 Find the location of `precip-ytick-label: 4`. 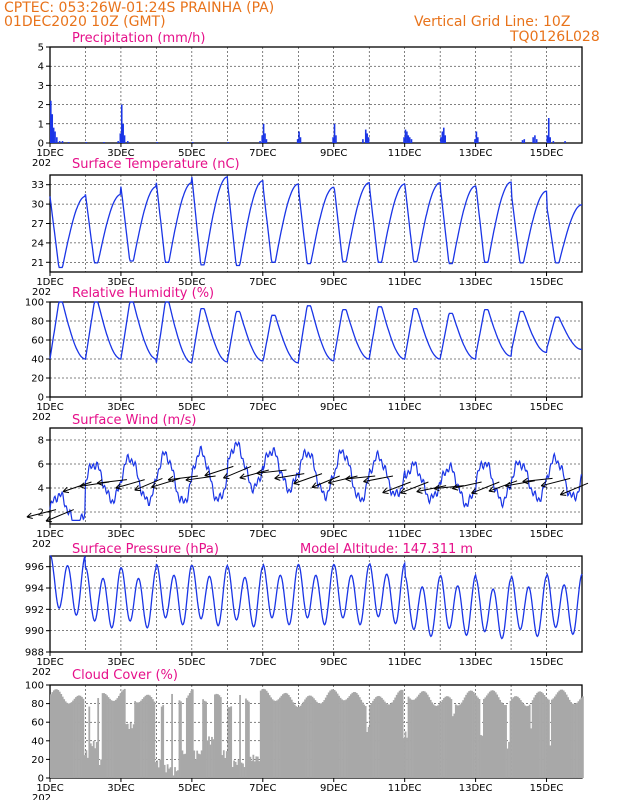

precip-ytick-label: 4 is located at coordinates (41, 67).